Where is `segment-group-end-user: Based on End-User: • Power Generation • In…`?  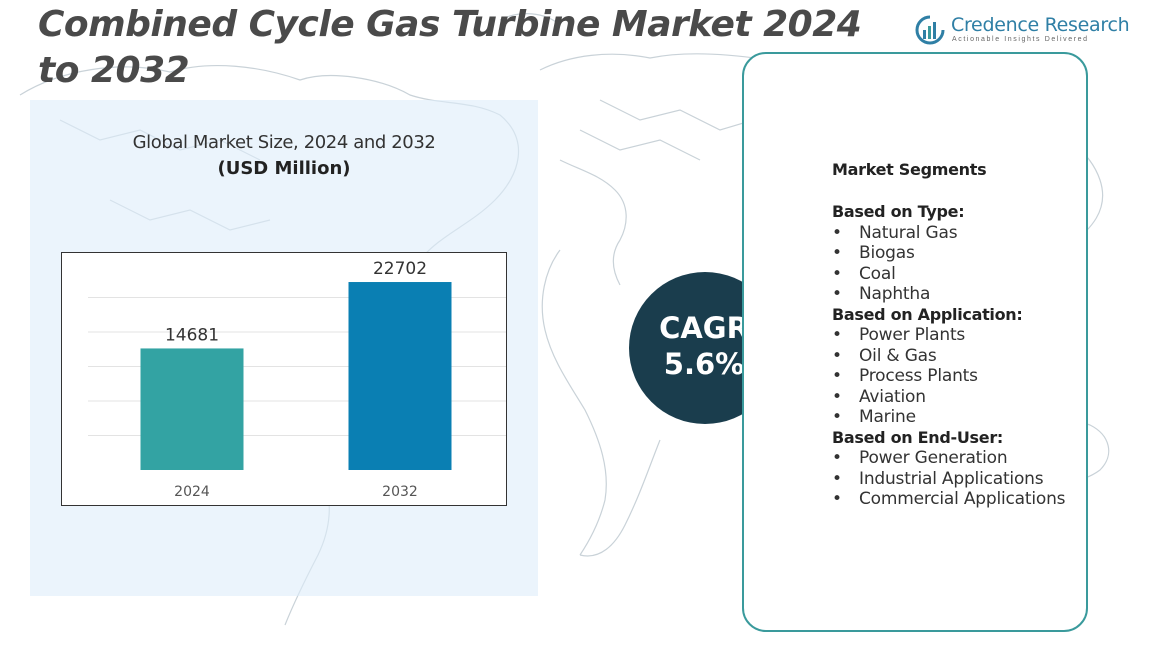 segment-group-end-user: Based on End-User: • Power Generation • In… is located at coordinates (957, 469).